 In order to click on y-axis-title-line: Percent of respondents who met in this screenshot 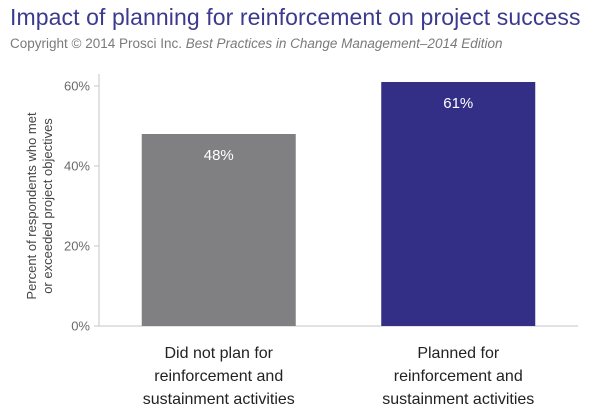, I will do `click(31, 206)`.